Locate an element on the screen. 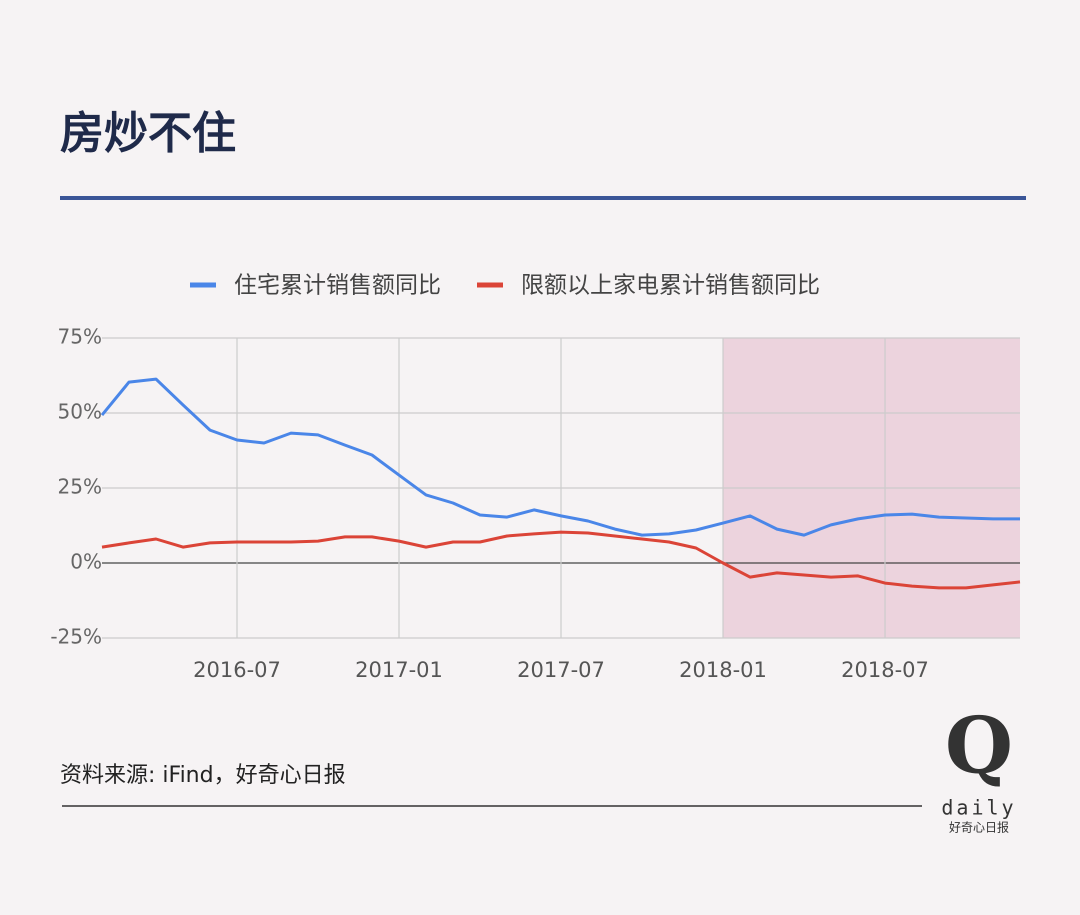  y-tick-label: 50% is located at coordinates (80, 412).